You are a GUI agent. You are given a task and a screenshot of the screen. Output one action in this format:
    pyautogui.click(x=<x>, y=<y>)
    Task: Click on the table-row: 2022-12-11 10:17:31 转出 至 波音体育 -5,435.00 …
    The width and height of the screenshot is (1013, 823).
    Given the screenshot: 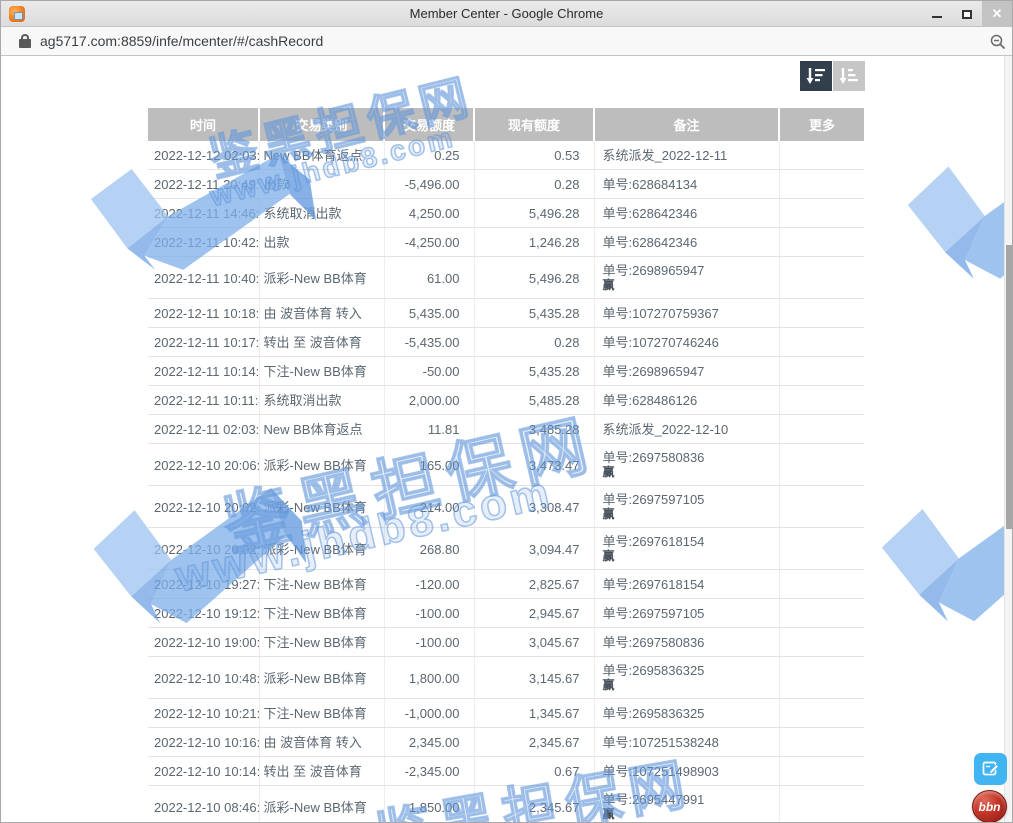 What is the action you would take?
    pyautogui.click(x=506, y=342)
    